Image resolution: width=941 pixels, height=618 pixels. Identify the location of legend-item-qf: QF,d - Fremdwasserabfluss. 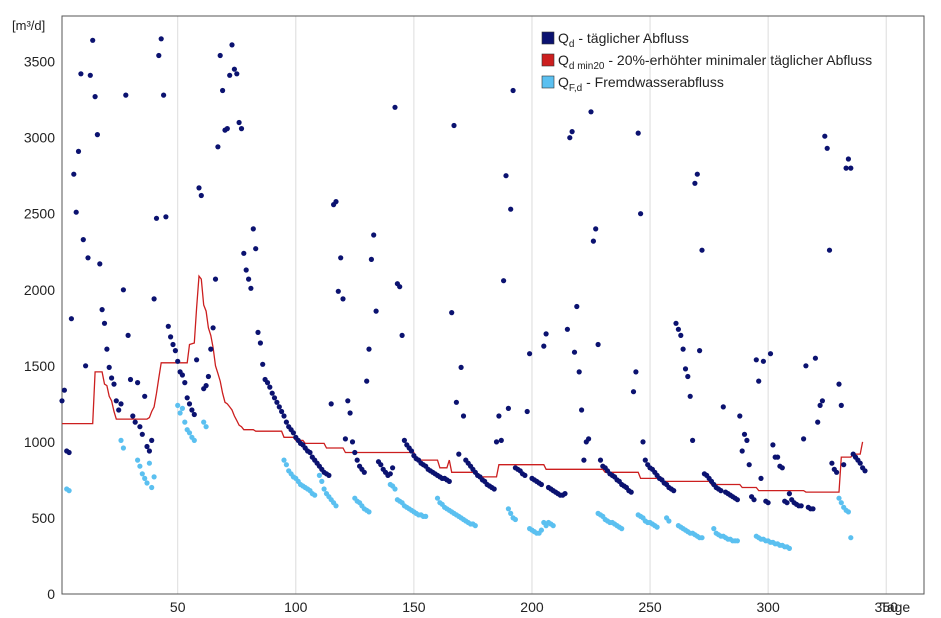
(641, 84).